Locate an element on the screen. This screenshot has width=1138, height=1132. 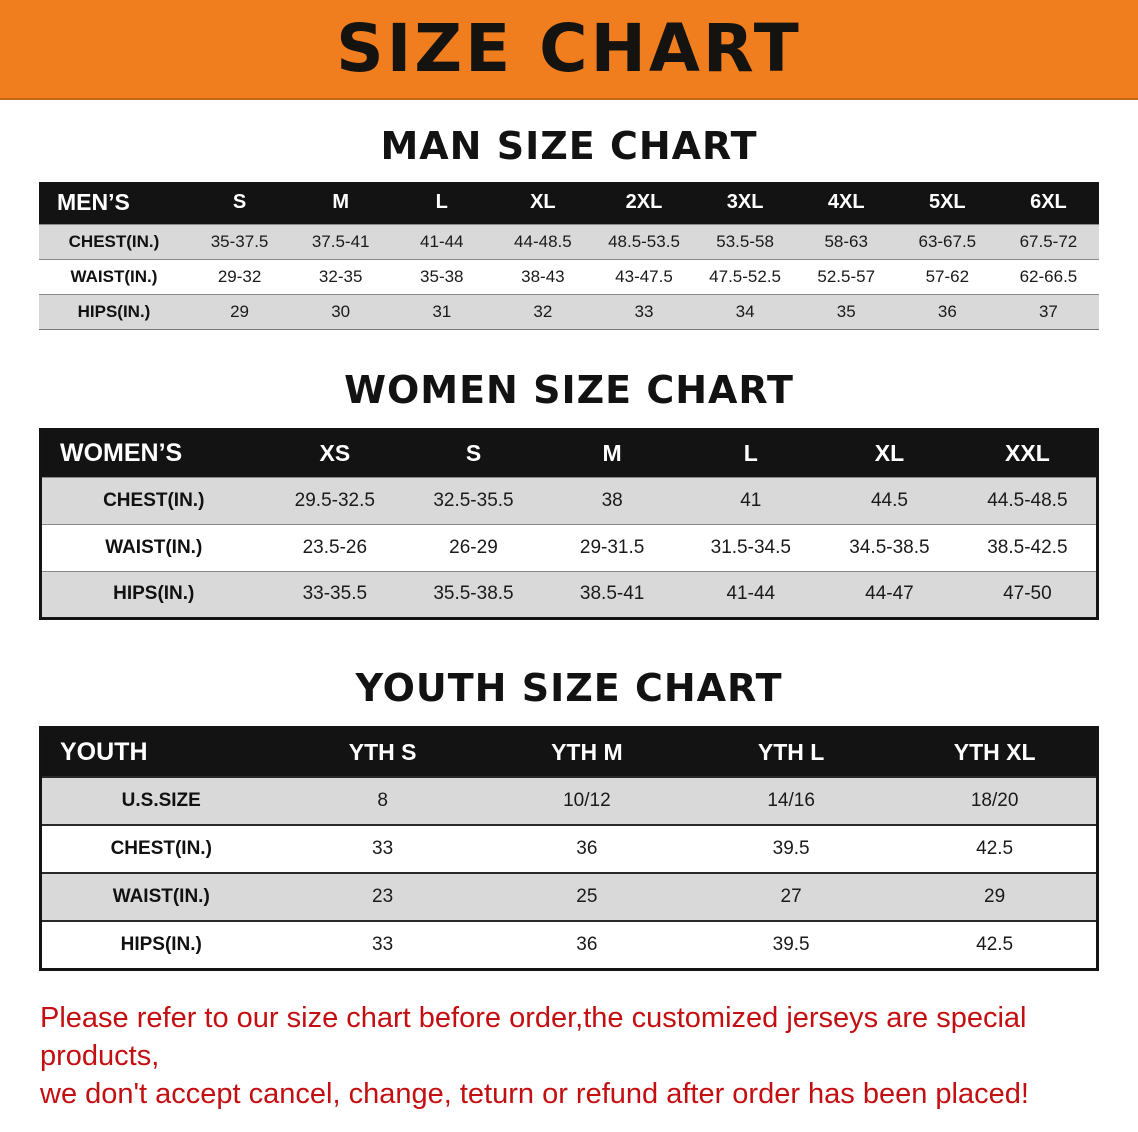
size-value-cell: 35.5-38.5 is located at coordinates (473, 594).